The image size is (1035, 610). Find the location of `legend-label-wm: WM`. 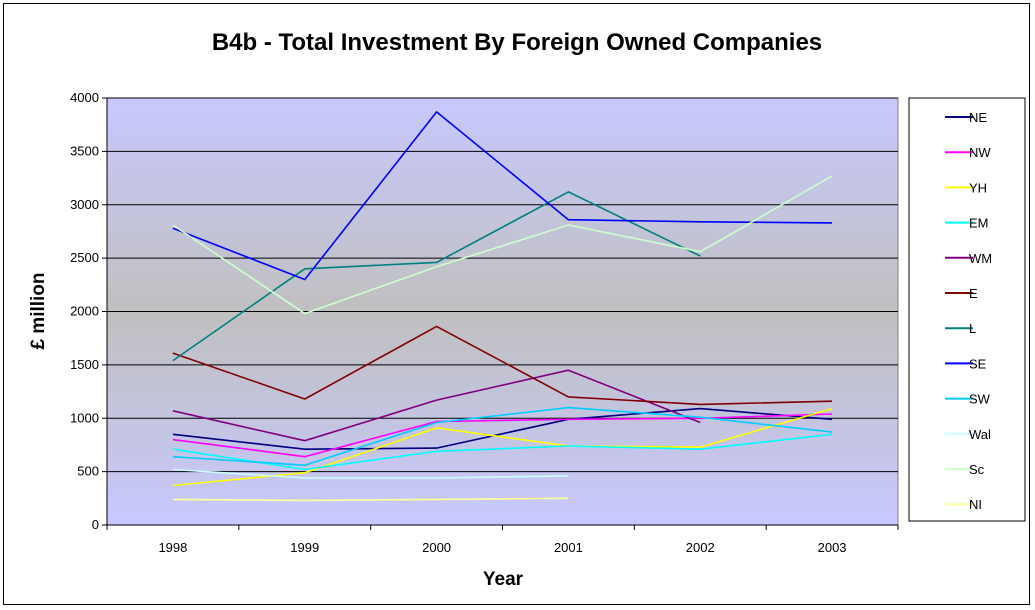

legend-label-wm: WM is located at coordinates (980, 258).